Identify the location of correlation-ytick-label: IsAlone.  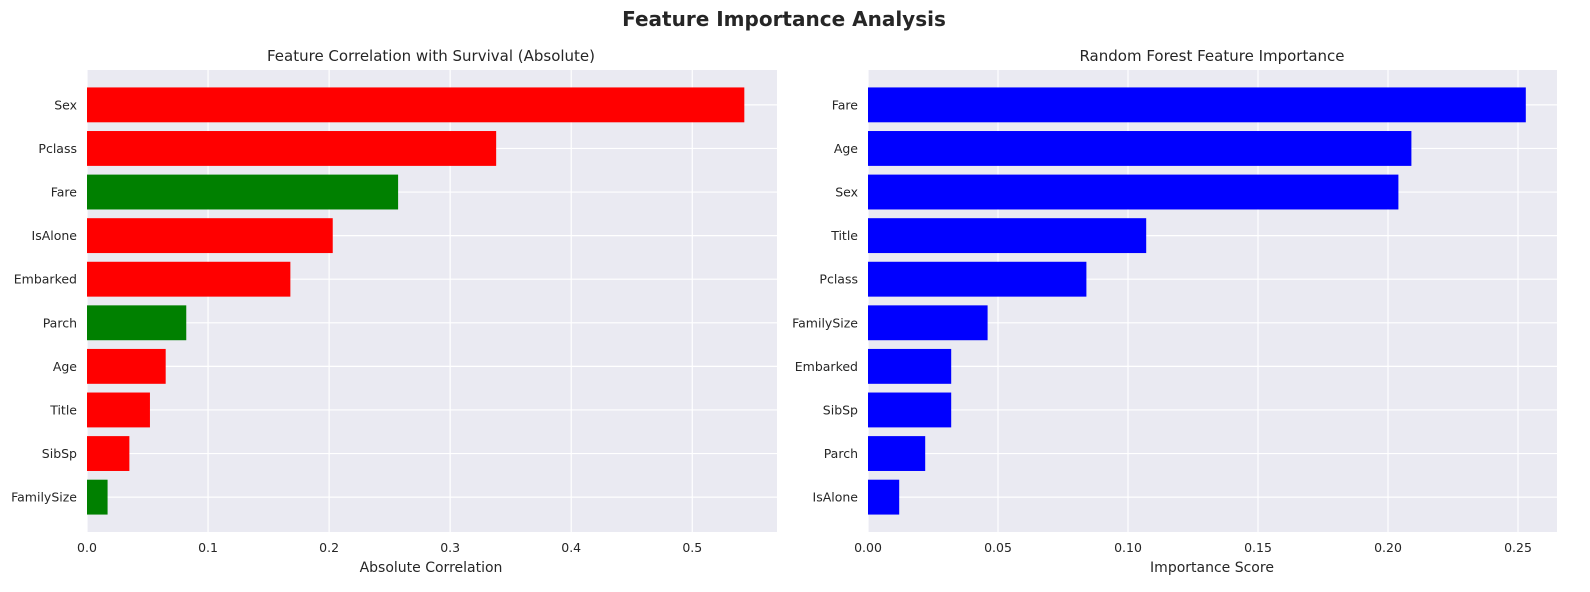
(55, 235).